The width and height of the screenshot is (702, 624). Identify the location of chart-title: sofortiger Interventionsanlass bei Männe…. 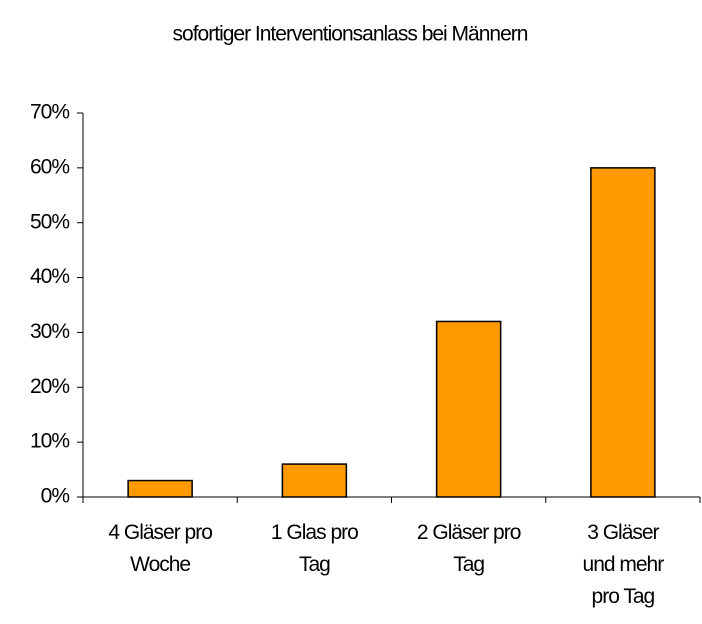
(350, 34).